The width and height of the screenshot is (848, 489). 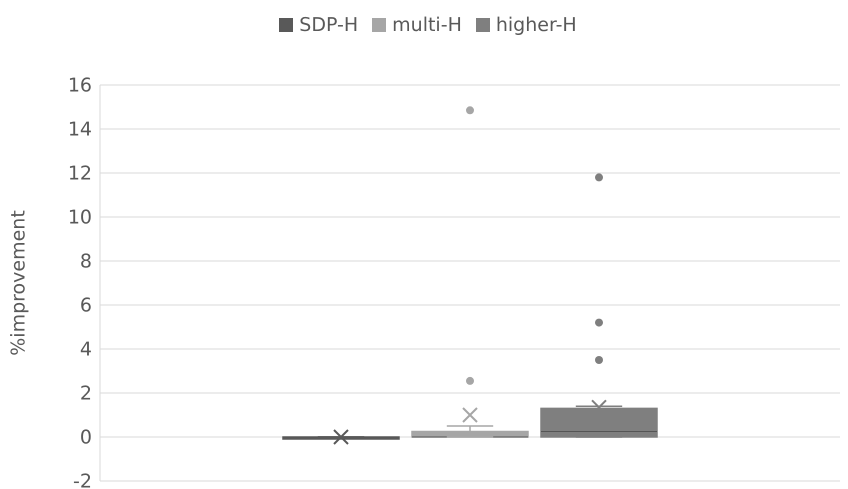 I want to click on y-tick-label: -2, so click(x=82, y=479).